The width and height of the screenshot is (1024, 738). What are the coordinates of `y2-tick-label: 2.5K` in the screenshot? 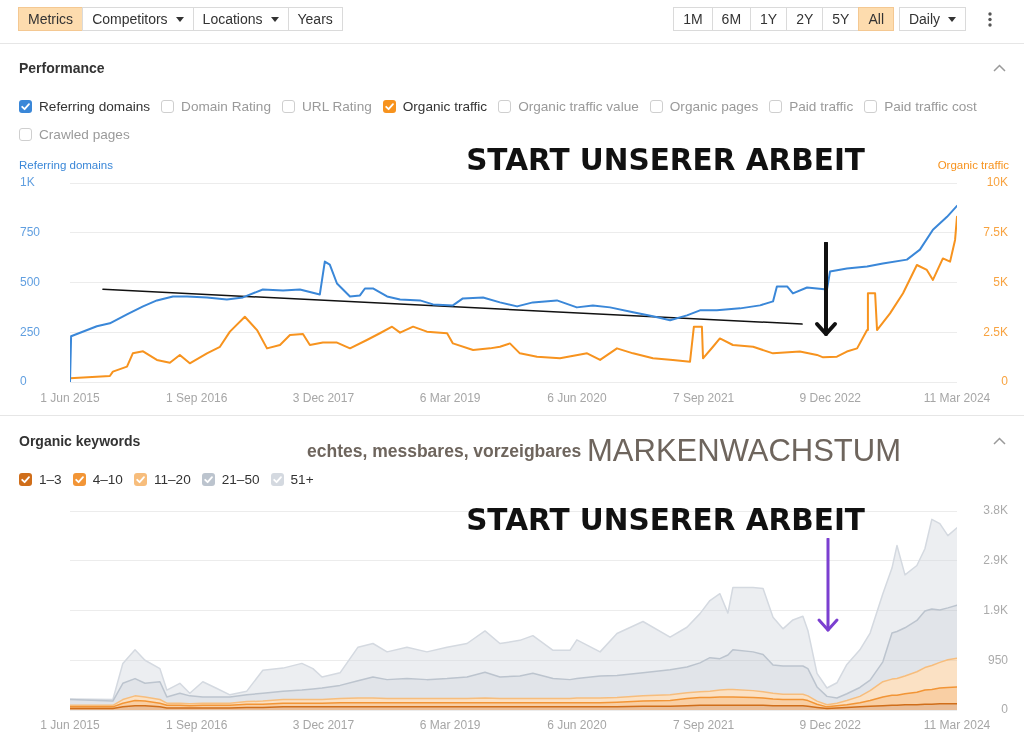 It's located at (995, 331).